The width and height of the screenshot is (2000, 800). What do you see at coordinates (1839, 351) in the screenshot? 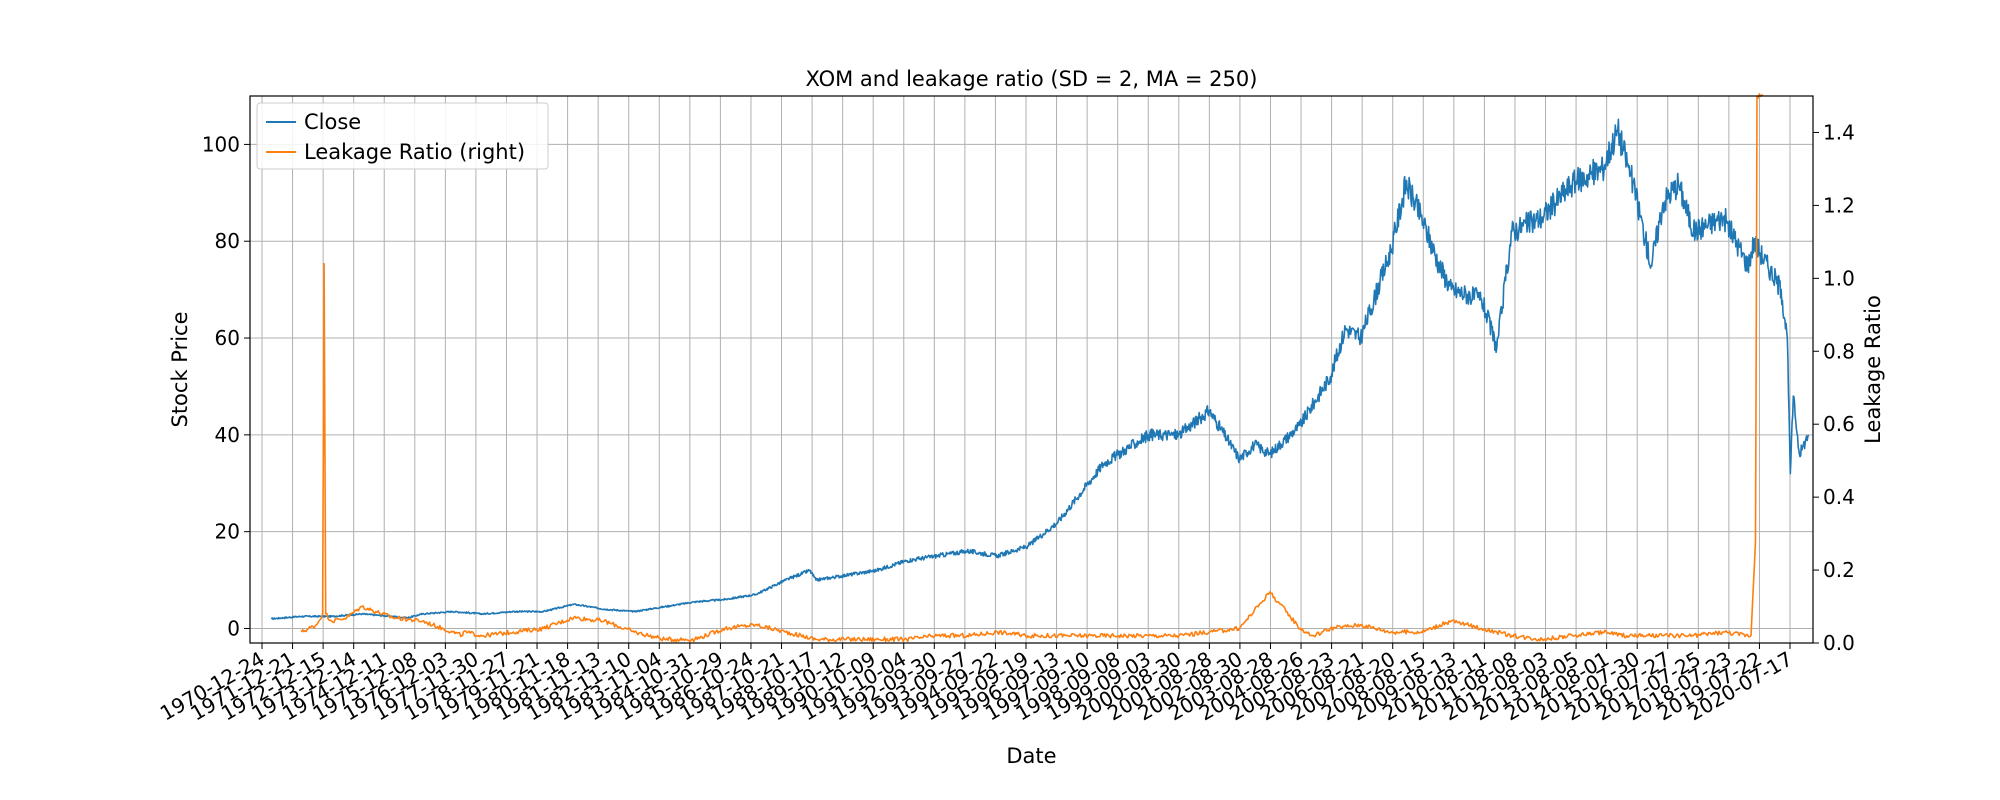
I see `y-right-tick-label: 0.8` at bounding box center [1839, 351].